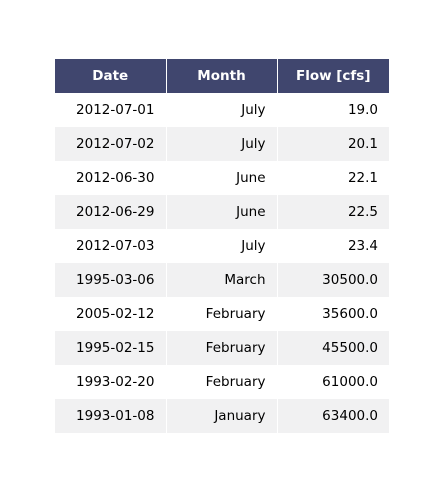 This screenshot has width=432, height=495. What do you see at coordinates (111, 212) in the screenshot?
I see `date-cell: 2012-06-29` at bounding box center [111, 212].